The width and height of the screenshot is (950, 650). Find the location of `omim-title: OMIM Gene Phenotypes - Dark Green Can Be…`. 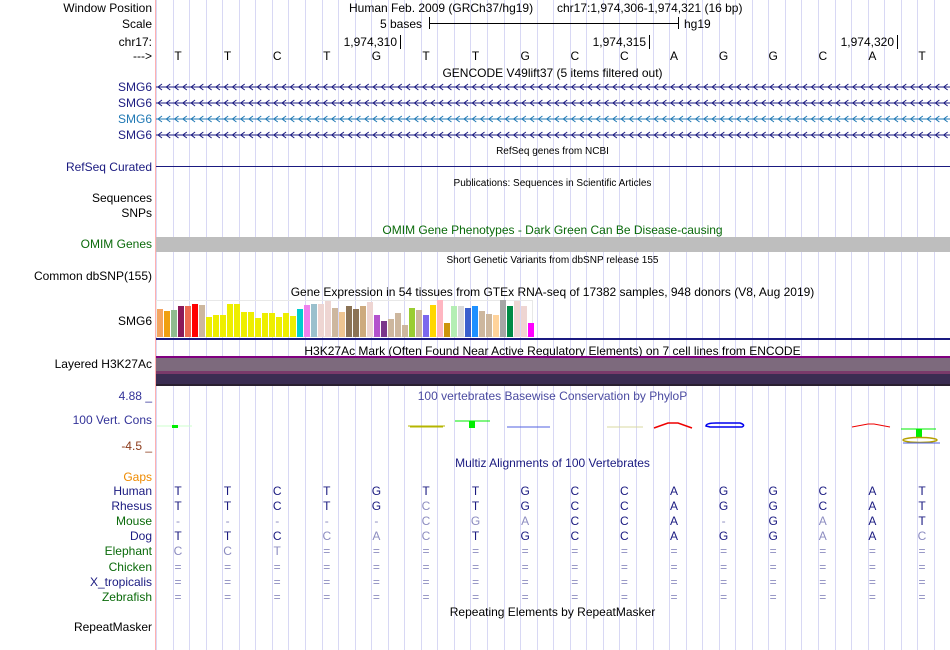

omim-title: OMIM Gene Phenotypes - Dark Green Can Be… is located at coordinates (552, 230).